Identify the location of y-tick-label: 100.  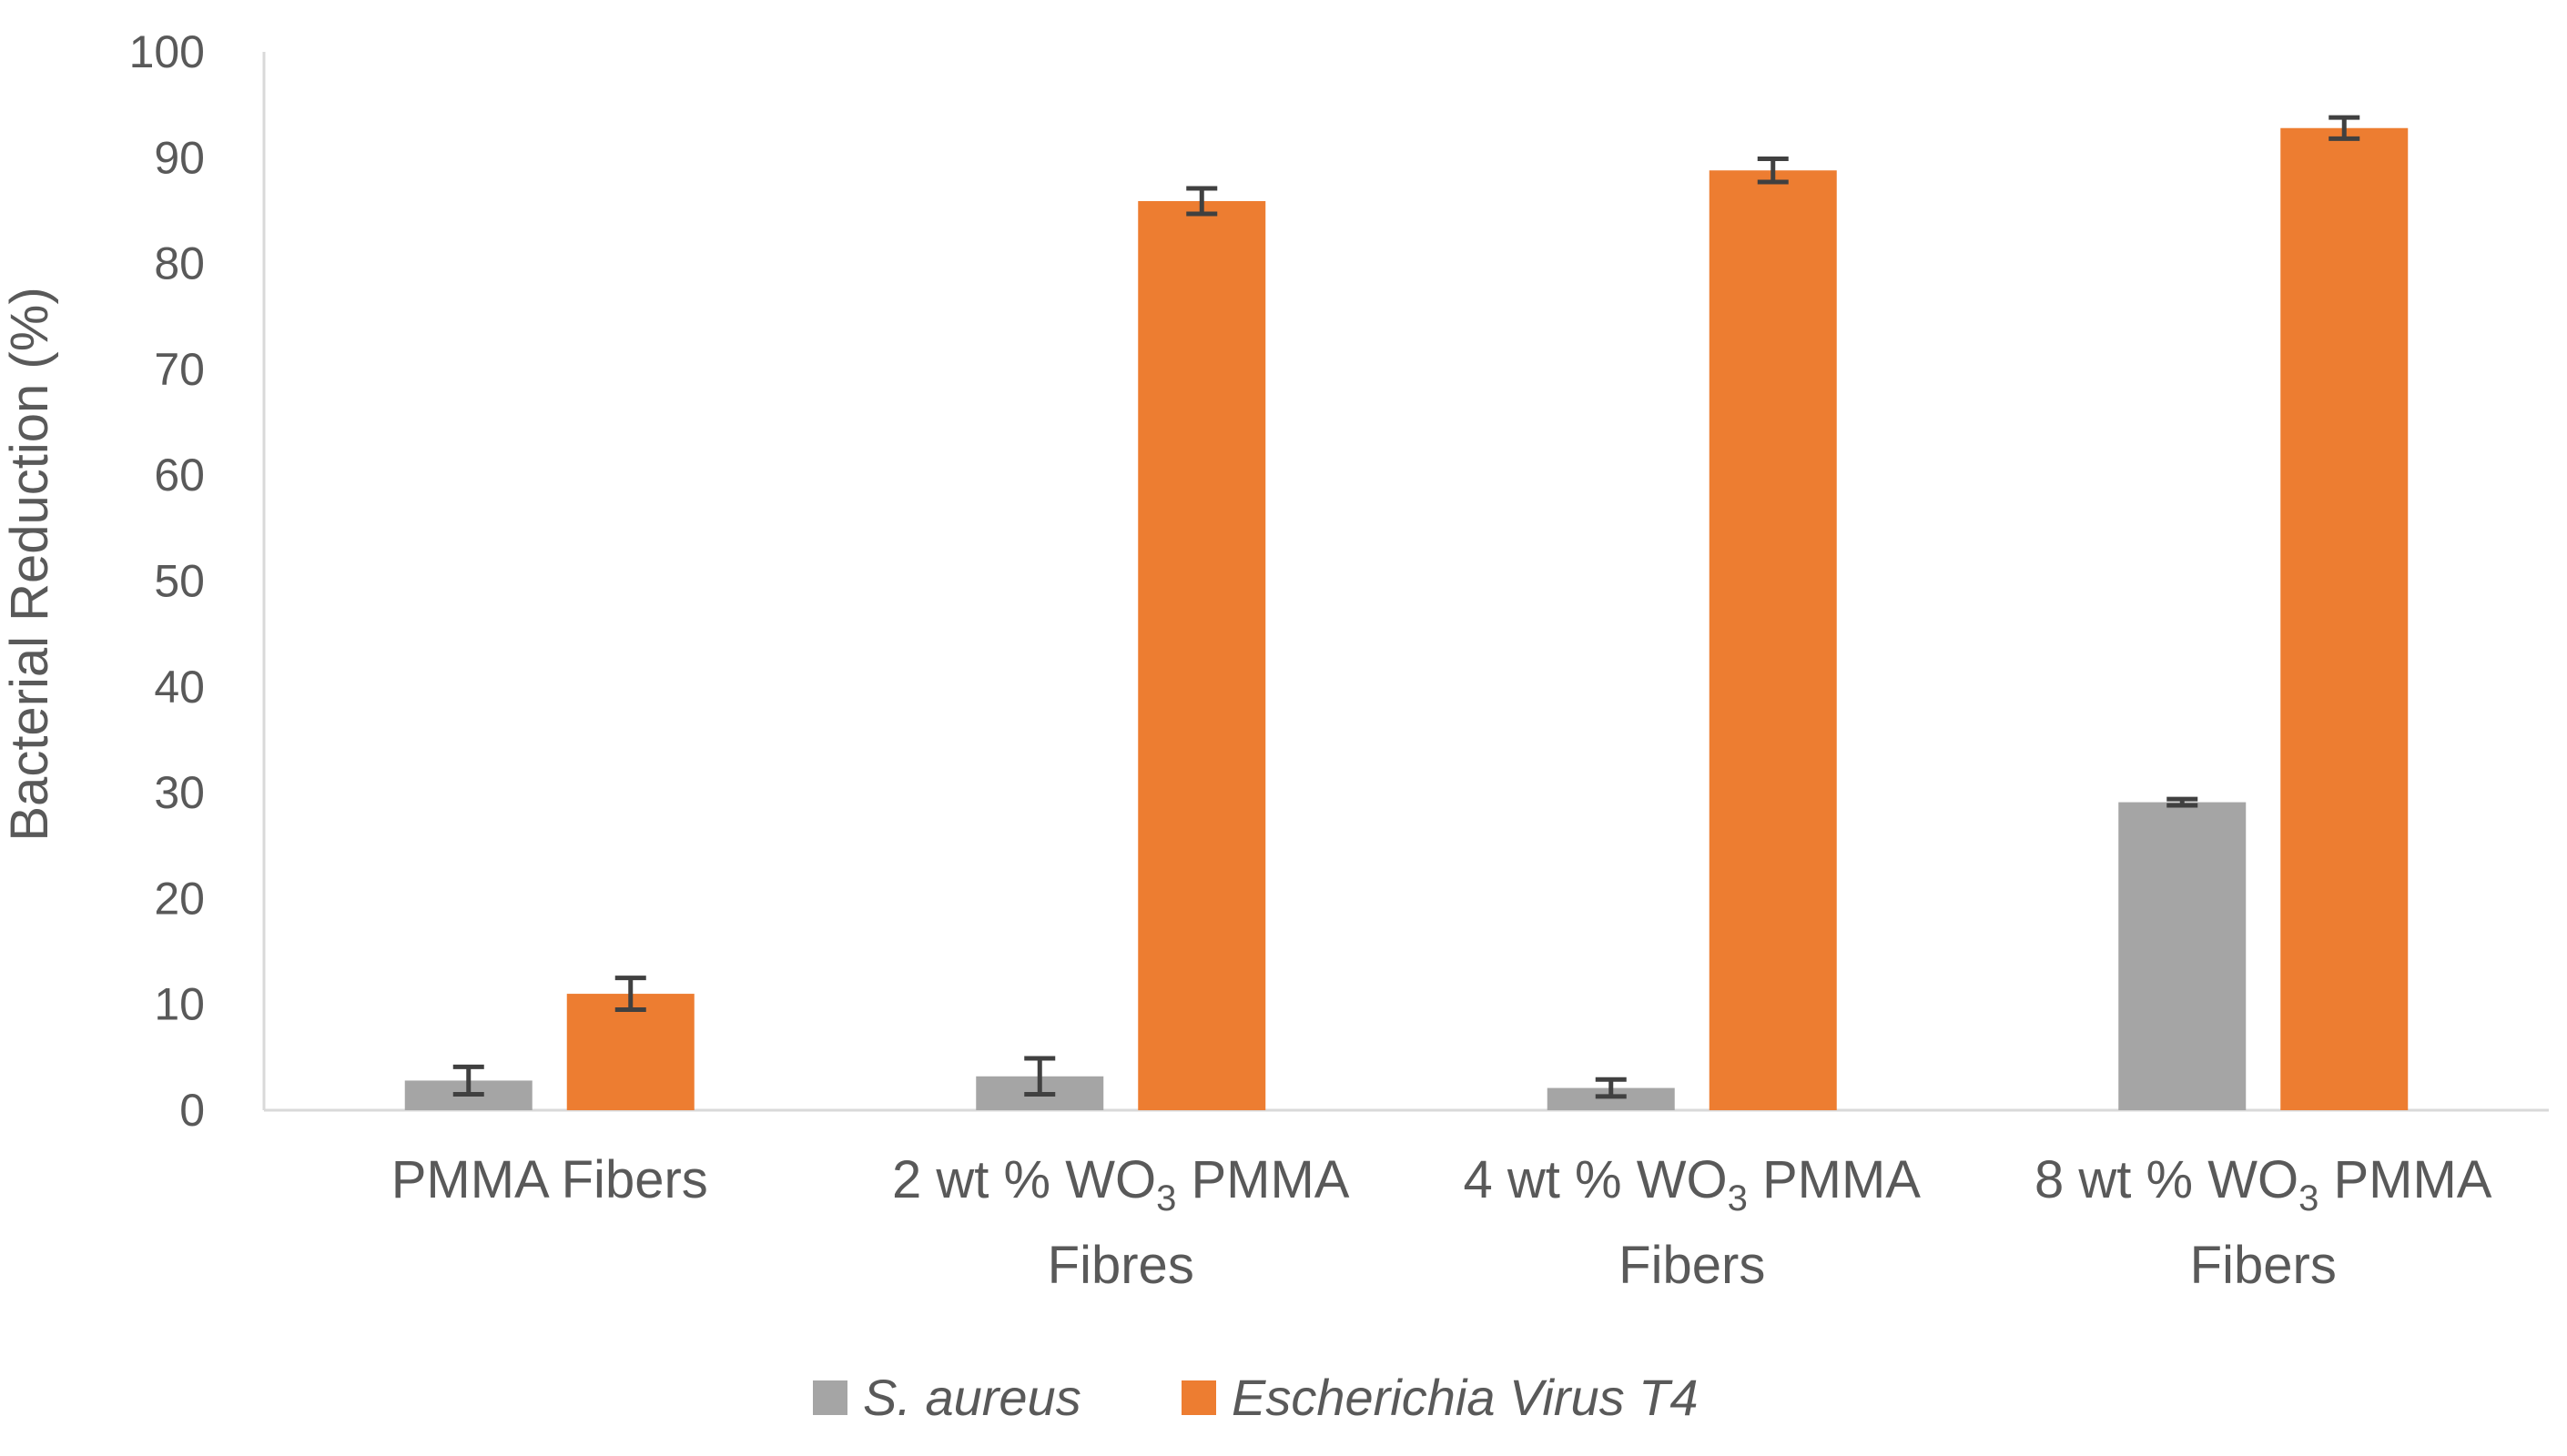
(167, 52).